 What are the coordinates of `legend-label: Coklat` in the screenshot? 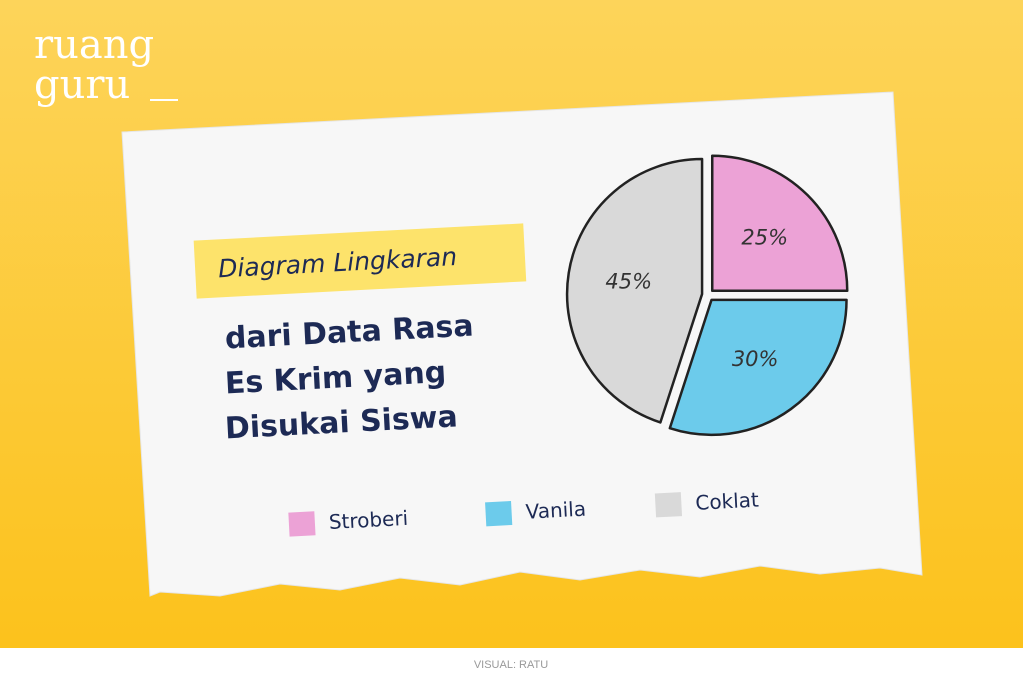 It's located at (727, 501).